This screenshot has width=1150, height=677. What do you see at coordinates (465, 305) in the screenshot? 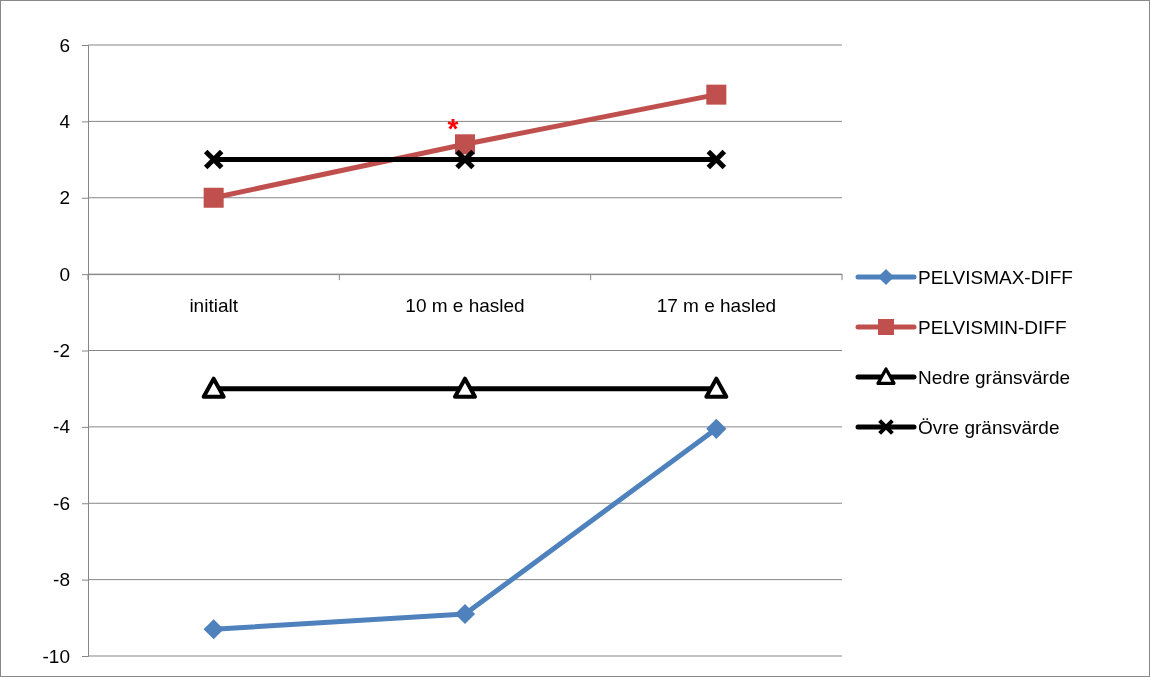
I see `x-tick-label: 10 m e hasled` at bounding box center [465, 305].